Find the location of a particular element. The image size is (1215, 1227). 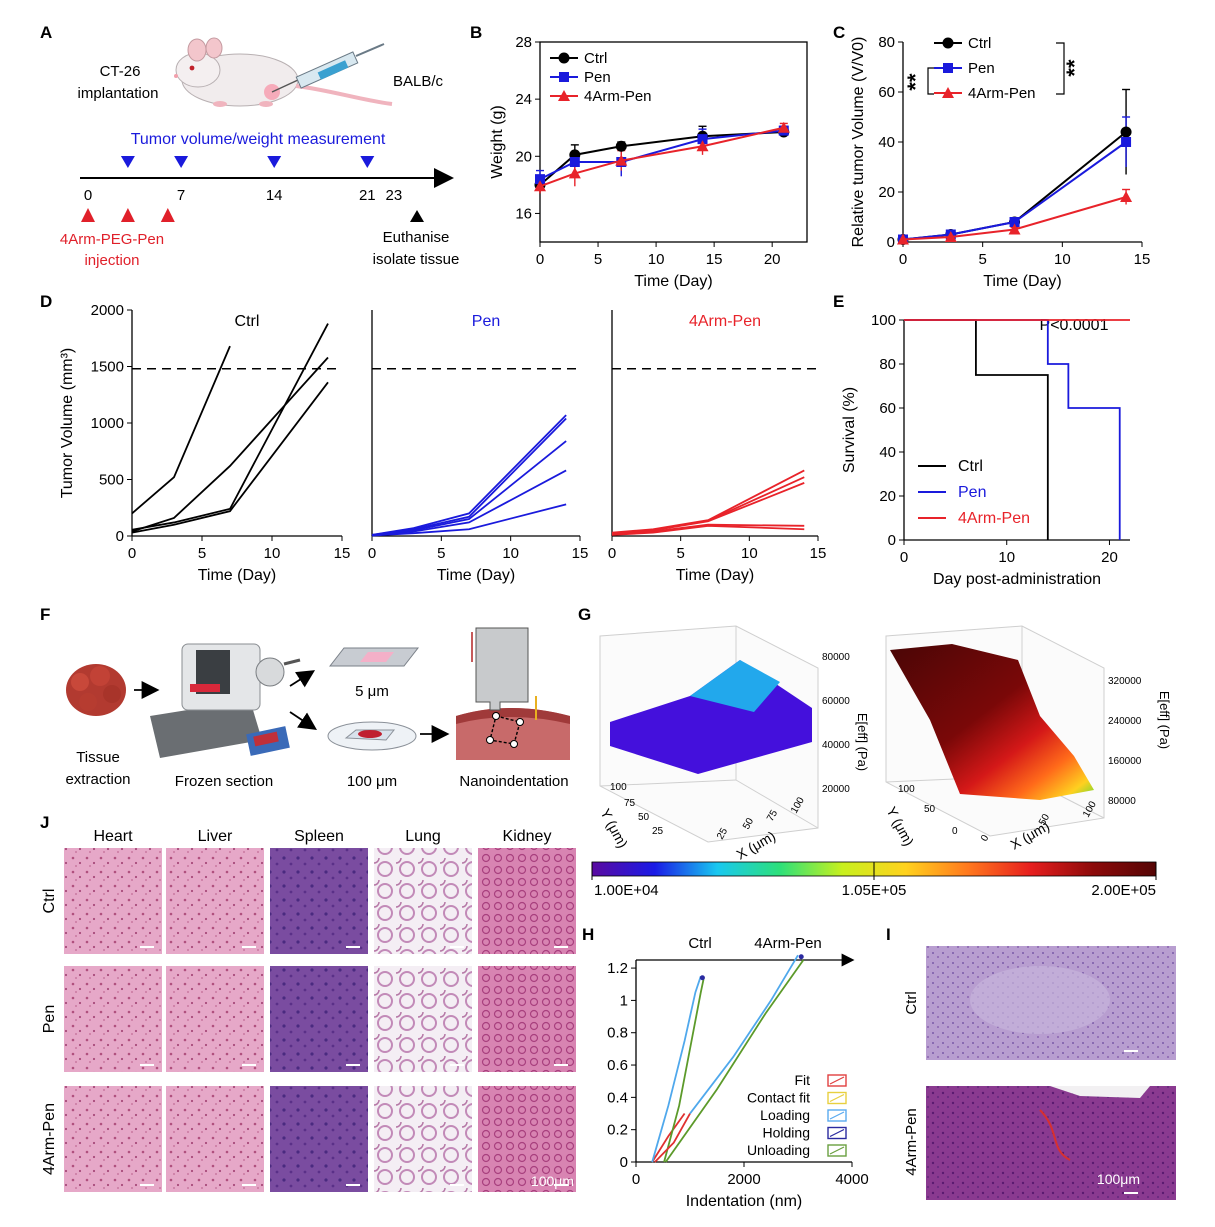

e-pen-curve is located at coordinates (1012, 429).